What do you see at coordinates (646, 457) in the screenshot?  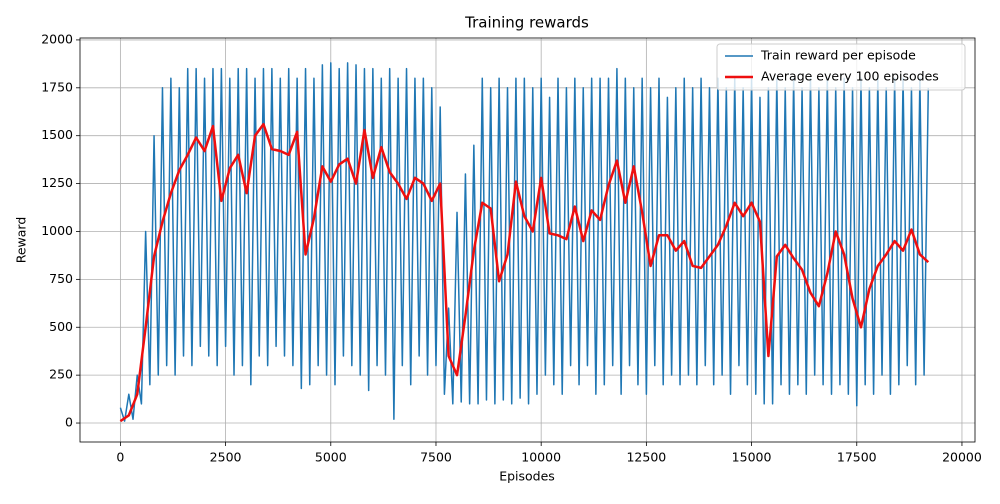 I see `x-tick-label: 12500` at bounding box center [646, 457].